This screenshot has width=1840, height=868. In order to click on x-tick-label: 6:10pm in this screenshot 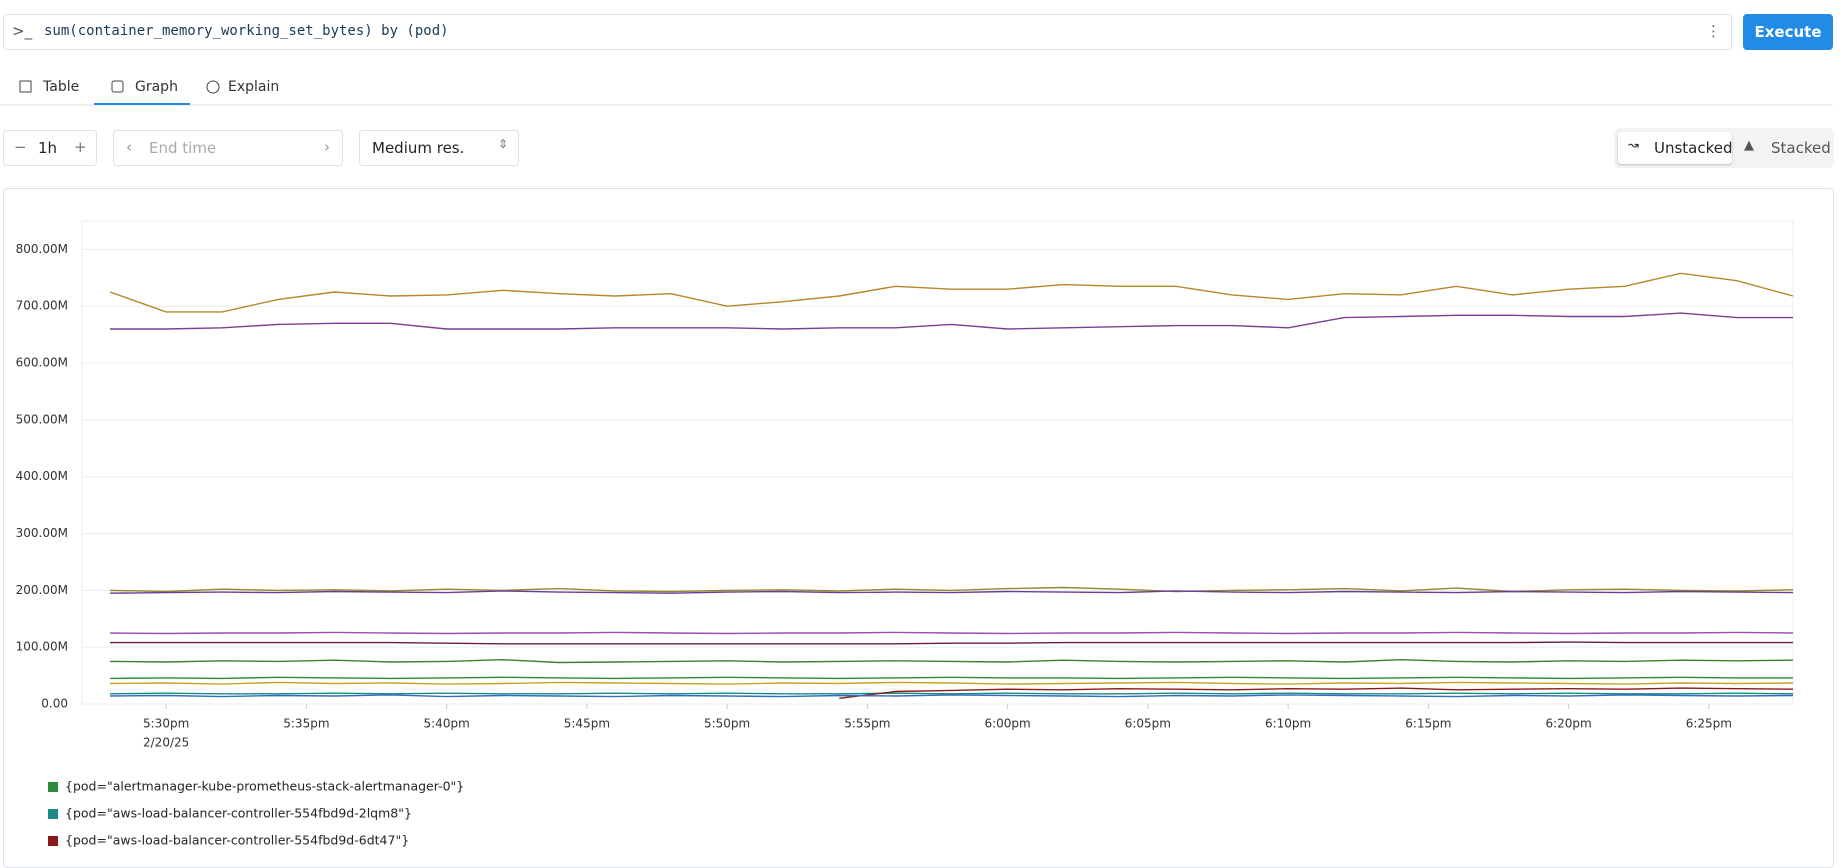, I will do `click(1288, 724)`.